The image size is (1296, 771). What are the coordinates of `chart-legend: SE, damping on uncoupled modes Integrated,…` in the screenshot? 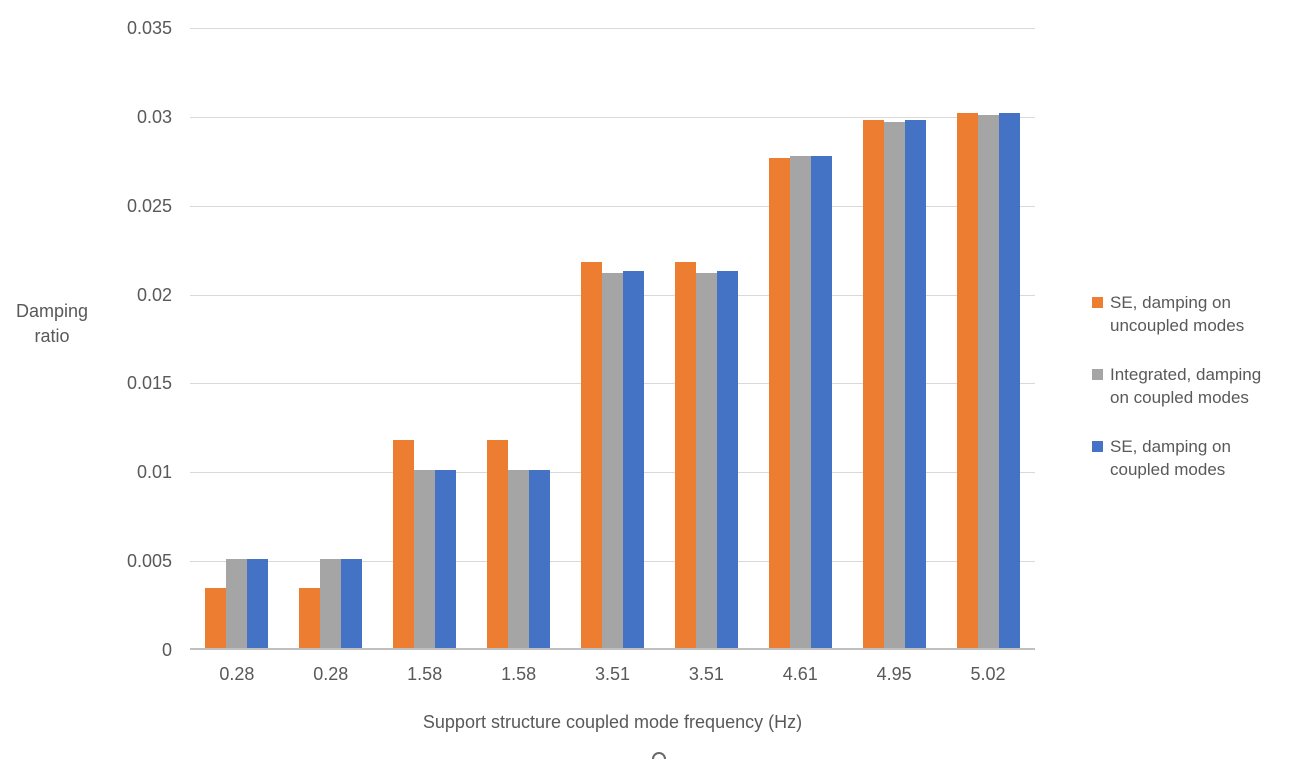 It's located at (1194, 386).